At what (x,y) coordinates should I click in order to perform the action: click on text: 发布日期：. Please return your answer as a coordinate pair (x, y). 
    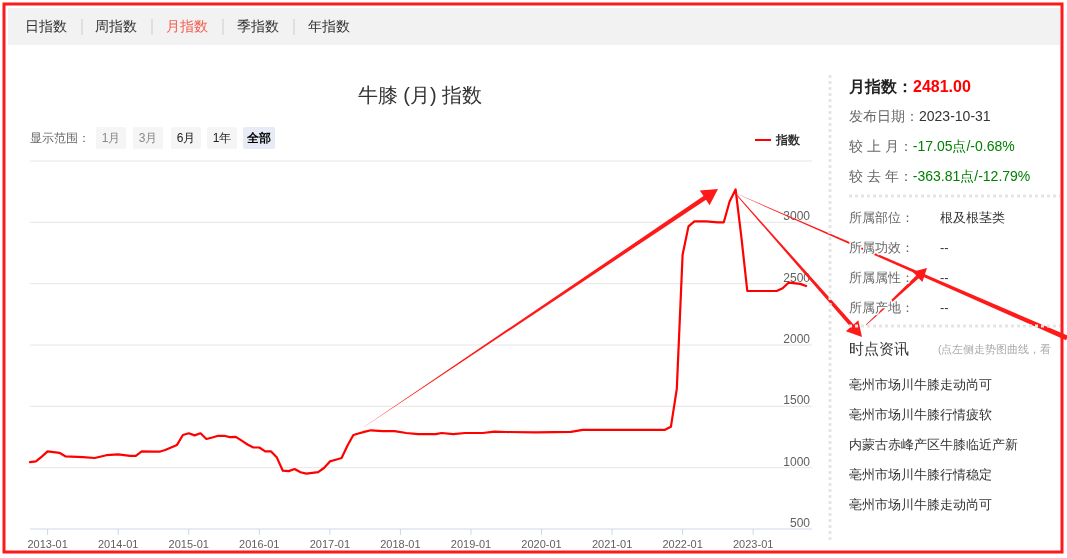
    Looking at the image, I should click on (884, 116).